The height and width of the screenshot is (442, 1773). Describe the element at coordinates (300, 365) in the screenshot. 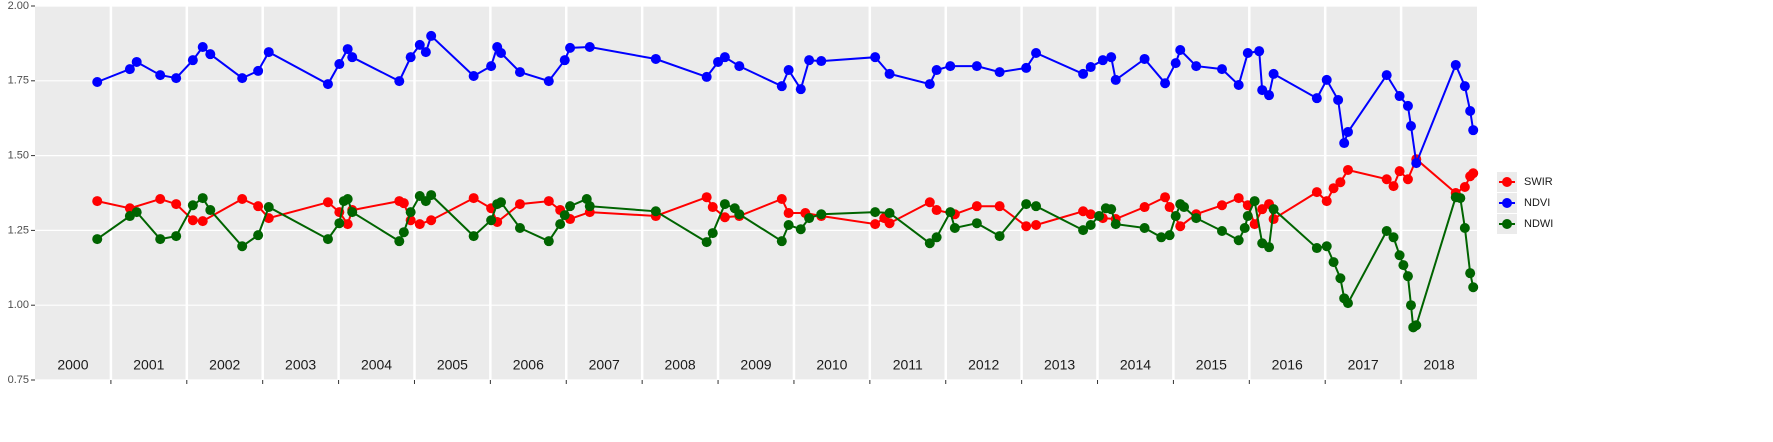

I see `year-label: 2003` at that location.